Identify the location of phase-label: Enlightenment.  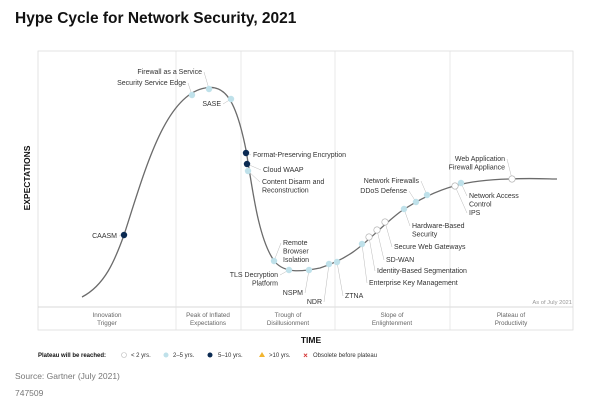
(392, 323).